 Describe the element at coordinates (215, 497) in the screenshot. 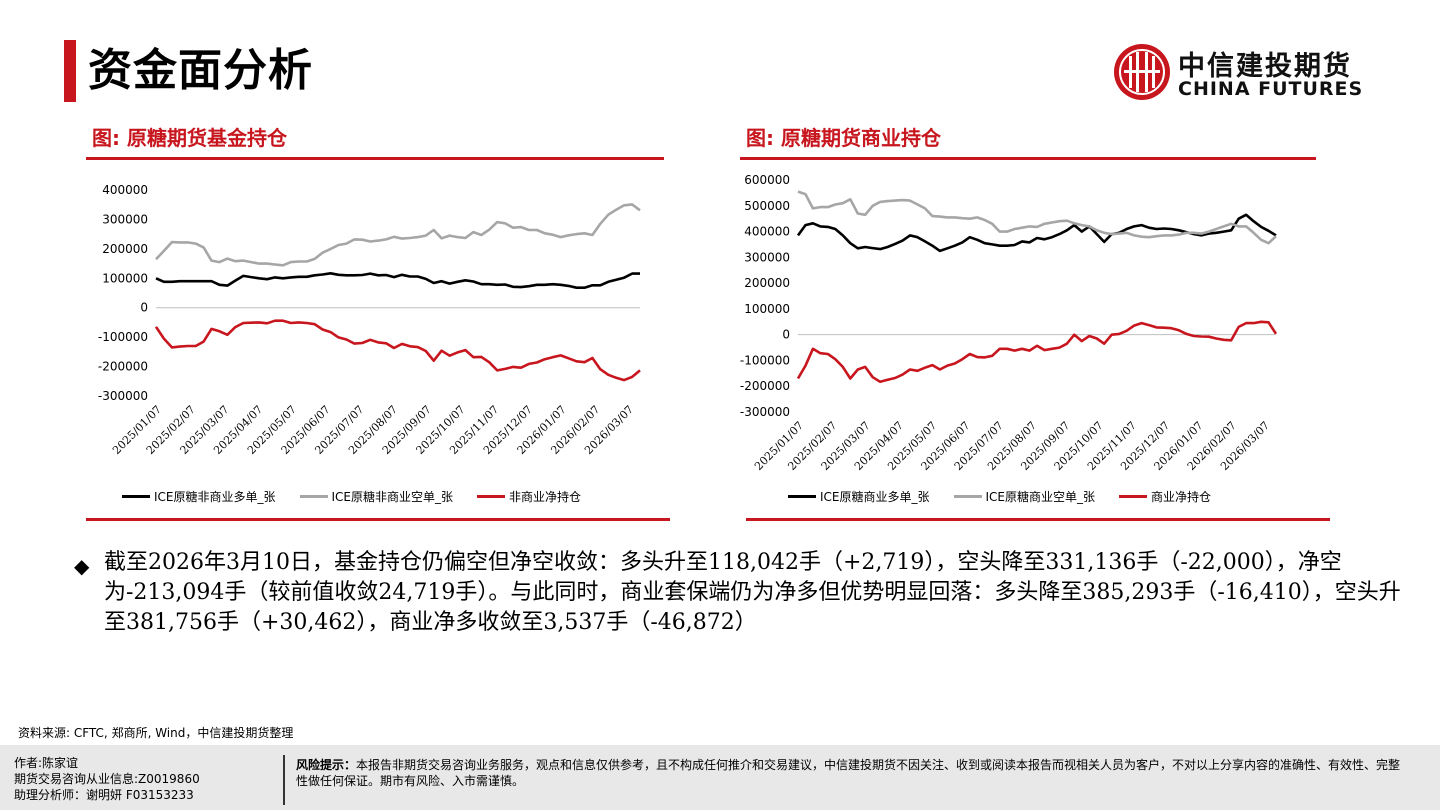

I see `legend-label: ICE原糖非商业多单_张` at that location.